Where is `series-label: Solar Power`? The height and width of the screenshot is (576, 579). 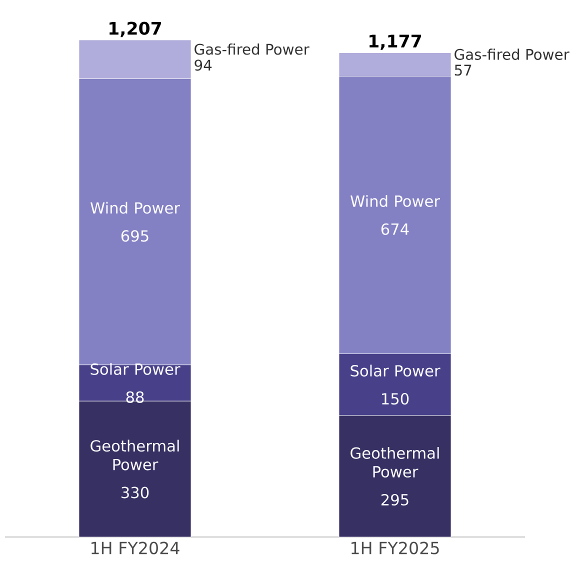 series-label: Solar Power is located at coordinates (135, 369).